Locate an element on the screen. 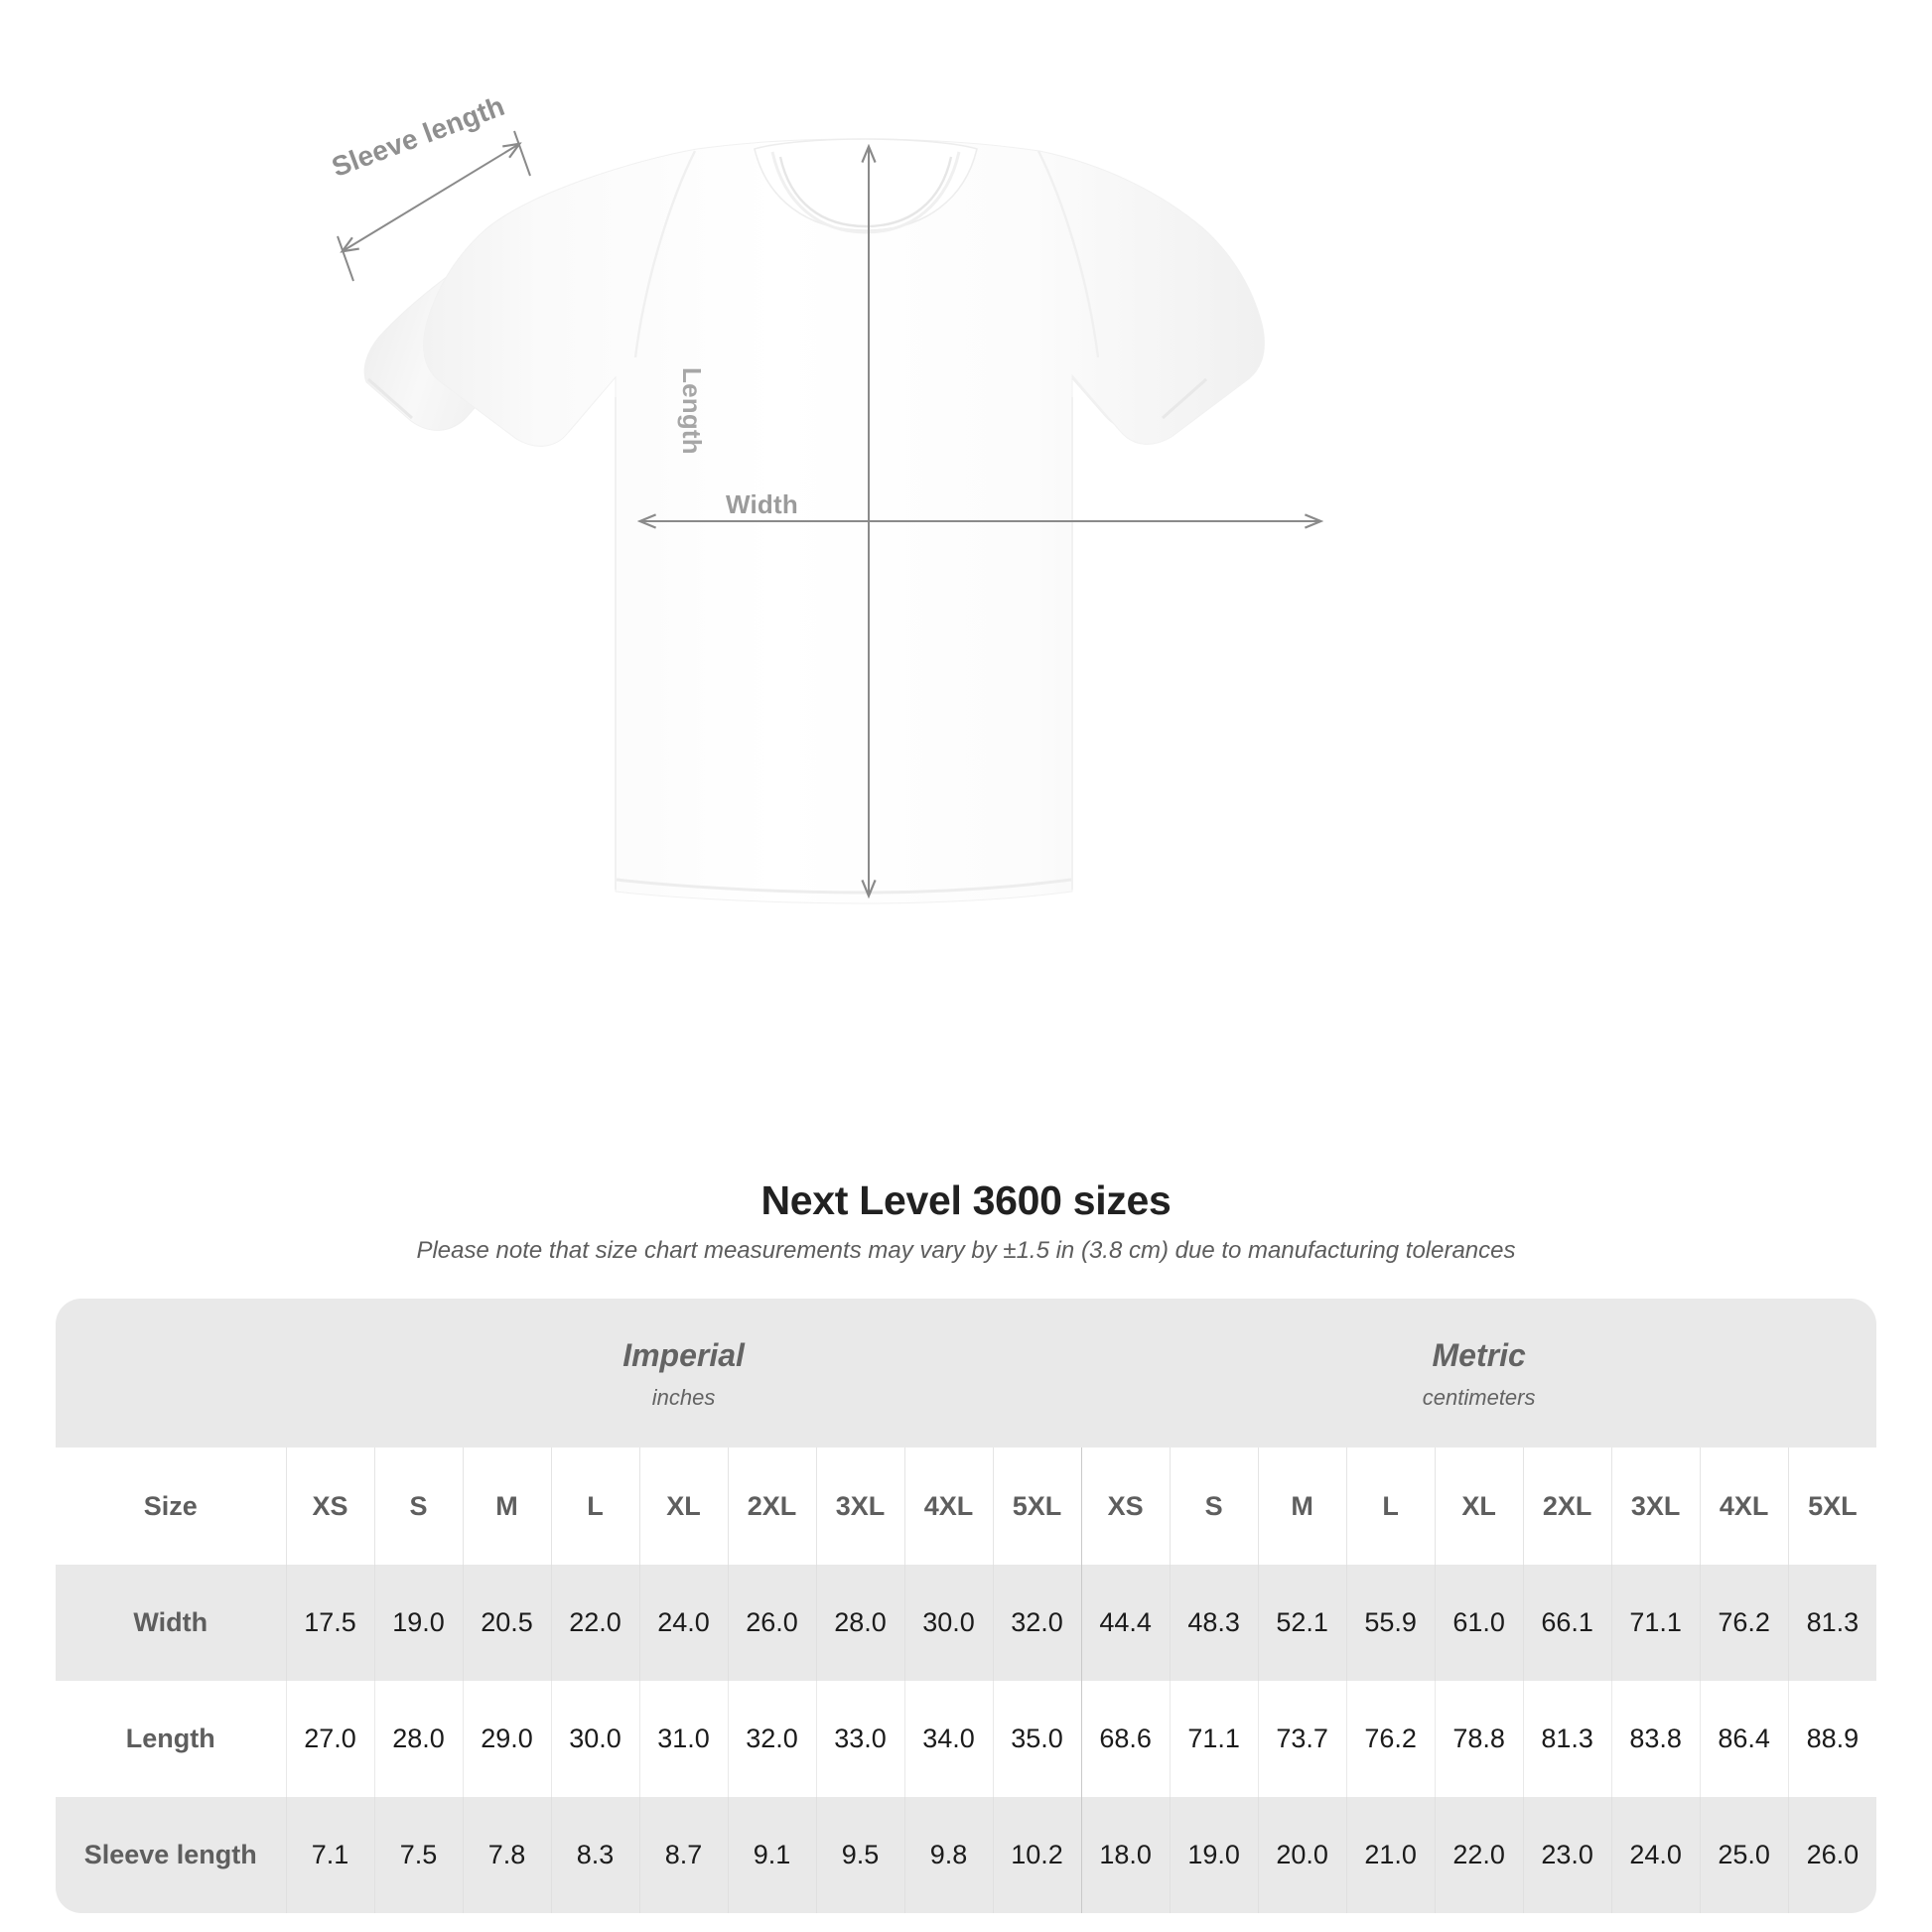 The height and width of the screenshot is (1932, 1932). cell-imperial-m: 7.8 is located at coordinates (507, 1855).